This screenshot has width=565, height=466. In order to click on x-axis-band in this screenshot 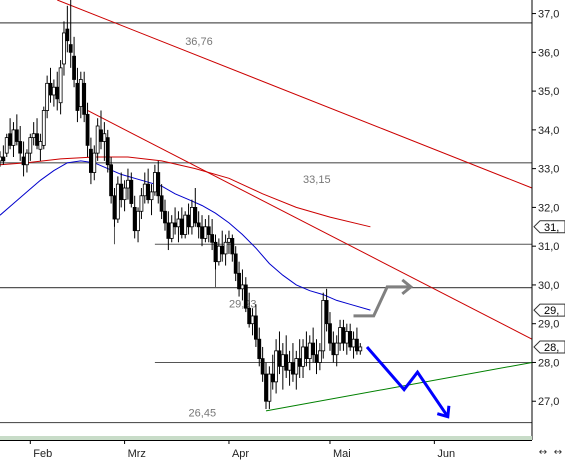, I will do `click(266, 438)`.